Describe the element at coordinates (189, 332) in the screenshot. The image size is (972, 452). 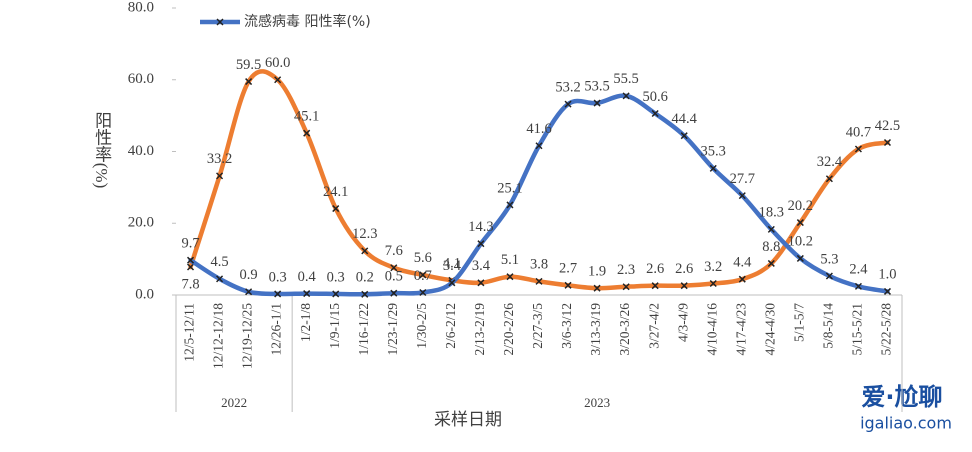
I see `x-tick-label: 12/5-12/11` at that location.